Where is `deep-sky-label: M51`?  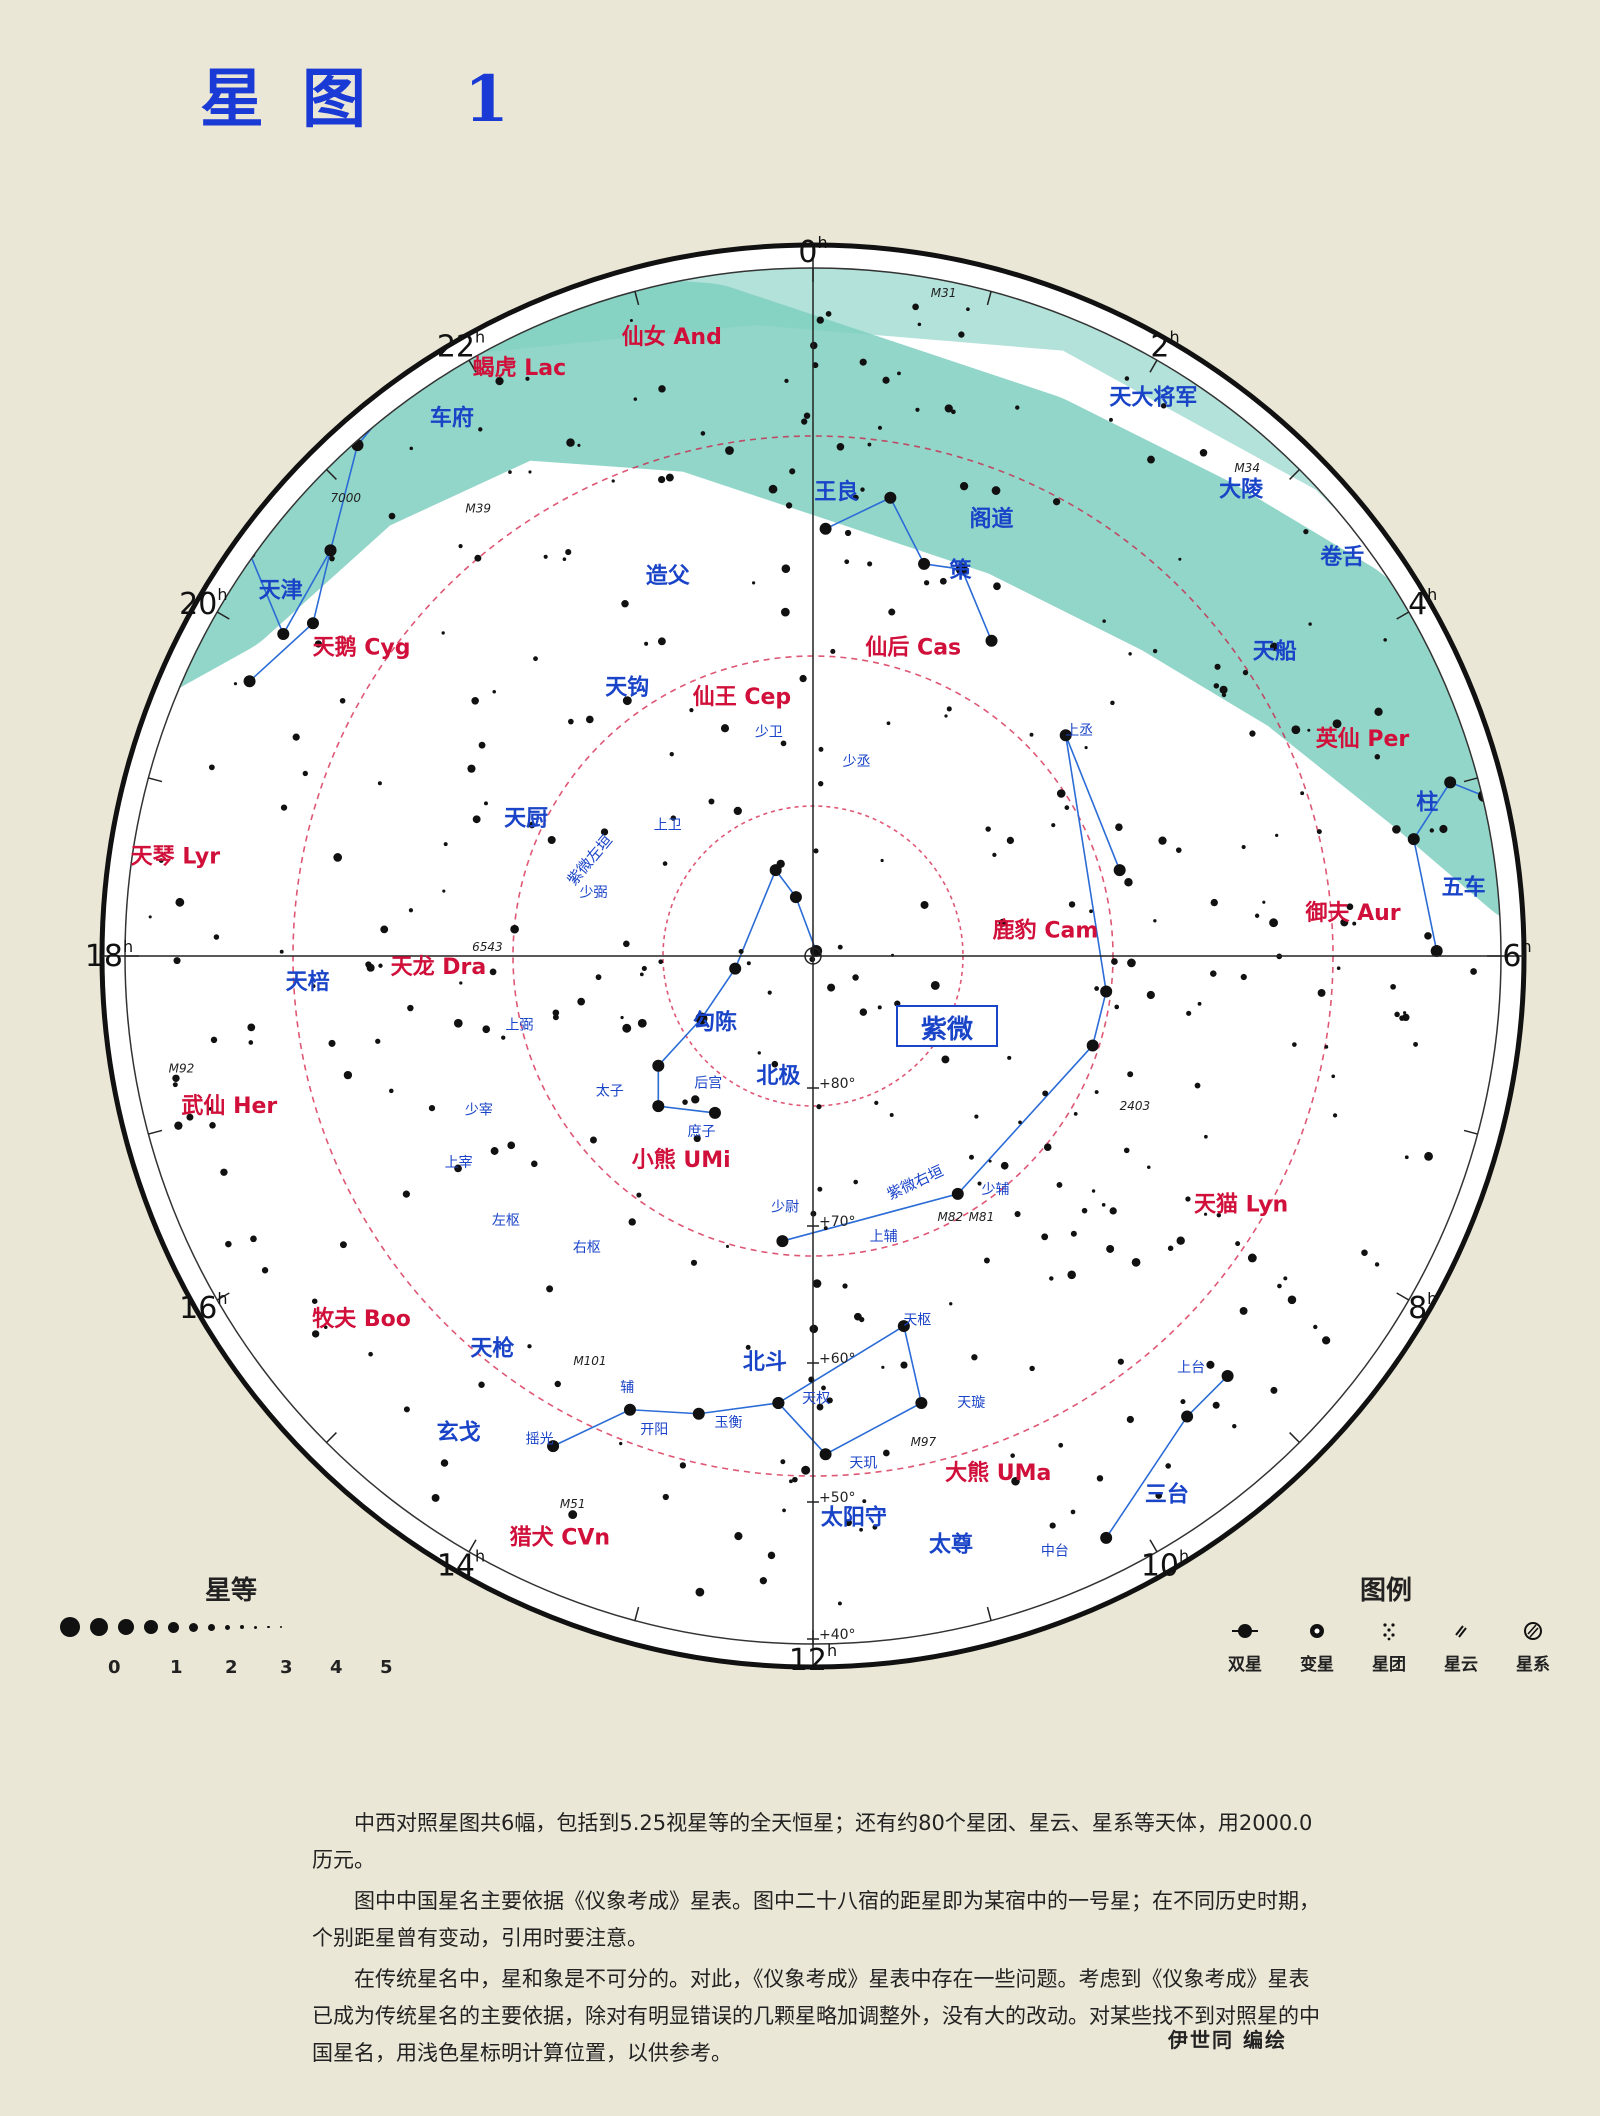
deep-sky-label: M51 is located at coordinates (573, 1504).